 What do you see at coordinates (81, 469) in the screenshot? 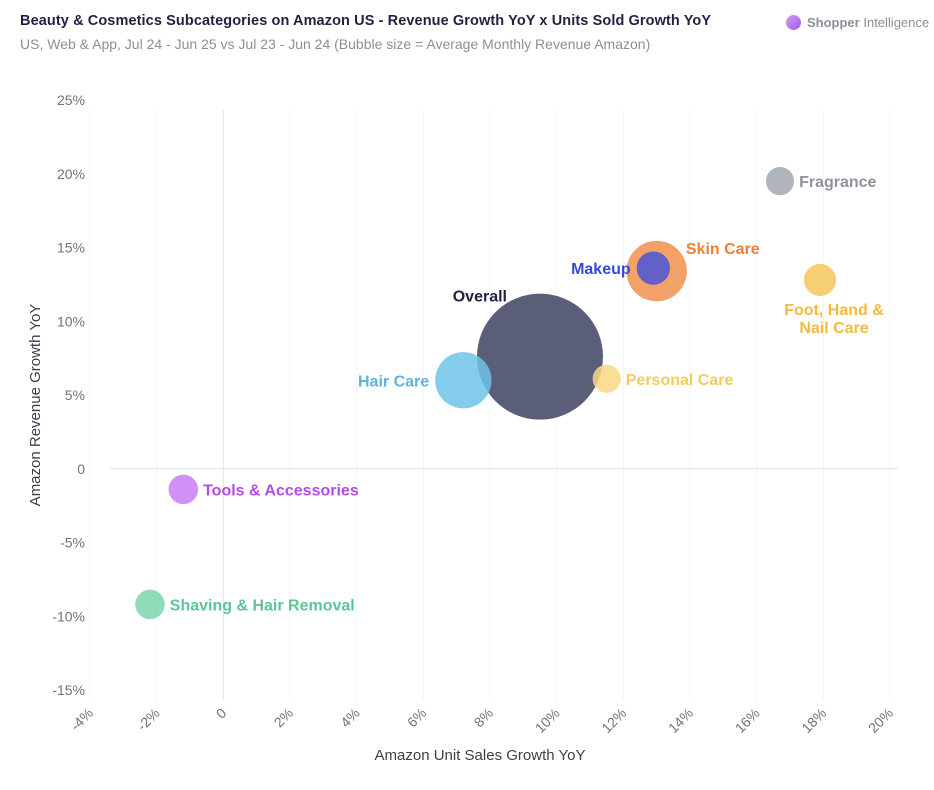
I see `y-tick-label: 0` at bounding box center [81, 469].